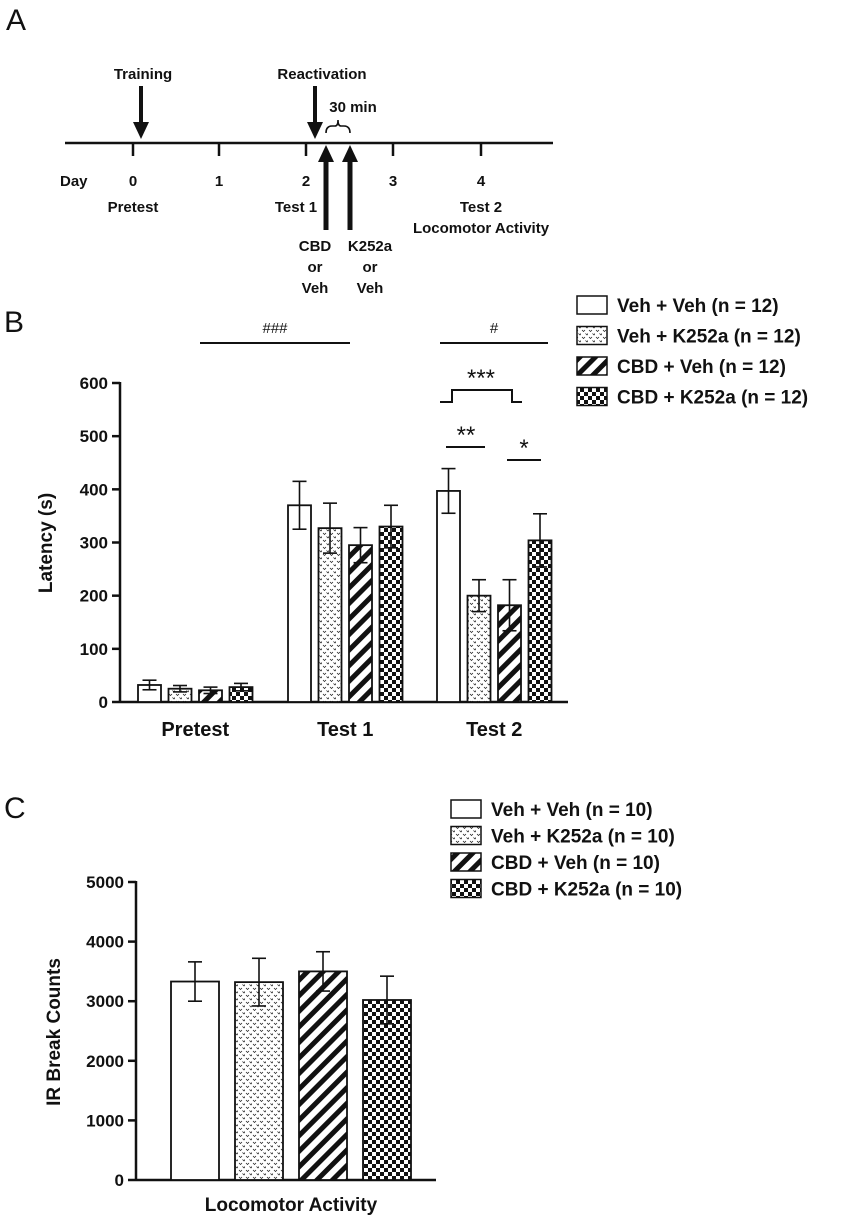 The width and height of the screenshot is (855, 1221). Describe the element at coordinates (133, 181) in the screenshot. I see `day-tick-0: 0` at that location.